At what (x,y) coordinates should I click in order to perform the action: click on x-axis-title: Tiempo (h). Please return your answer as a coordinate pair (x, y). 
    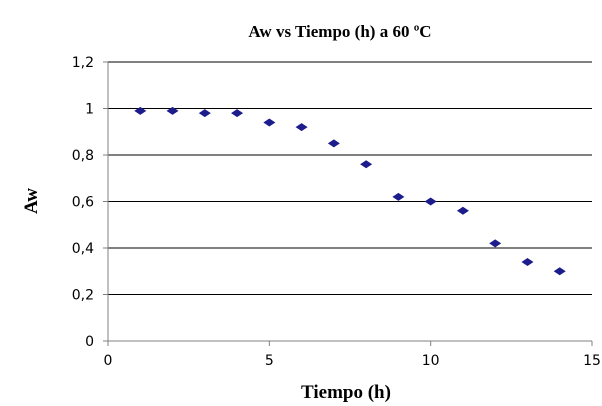
    Looking at the image, I should click on (346, 392).